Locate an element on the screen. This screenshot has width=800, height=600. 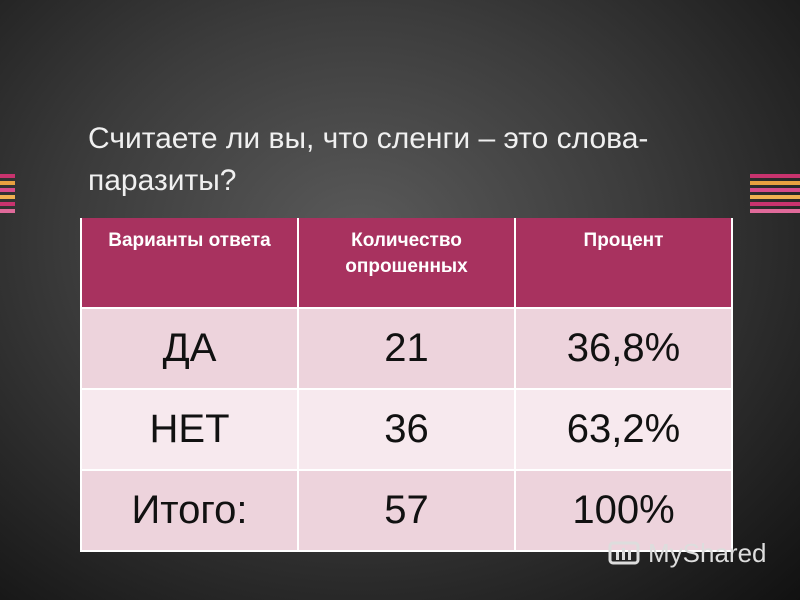
cell: 57 is located at coordinates (406, 510).